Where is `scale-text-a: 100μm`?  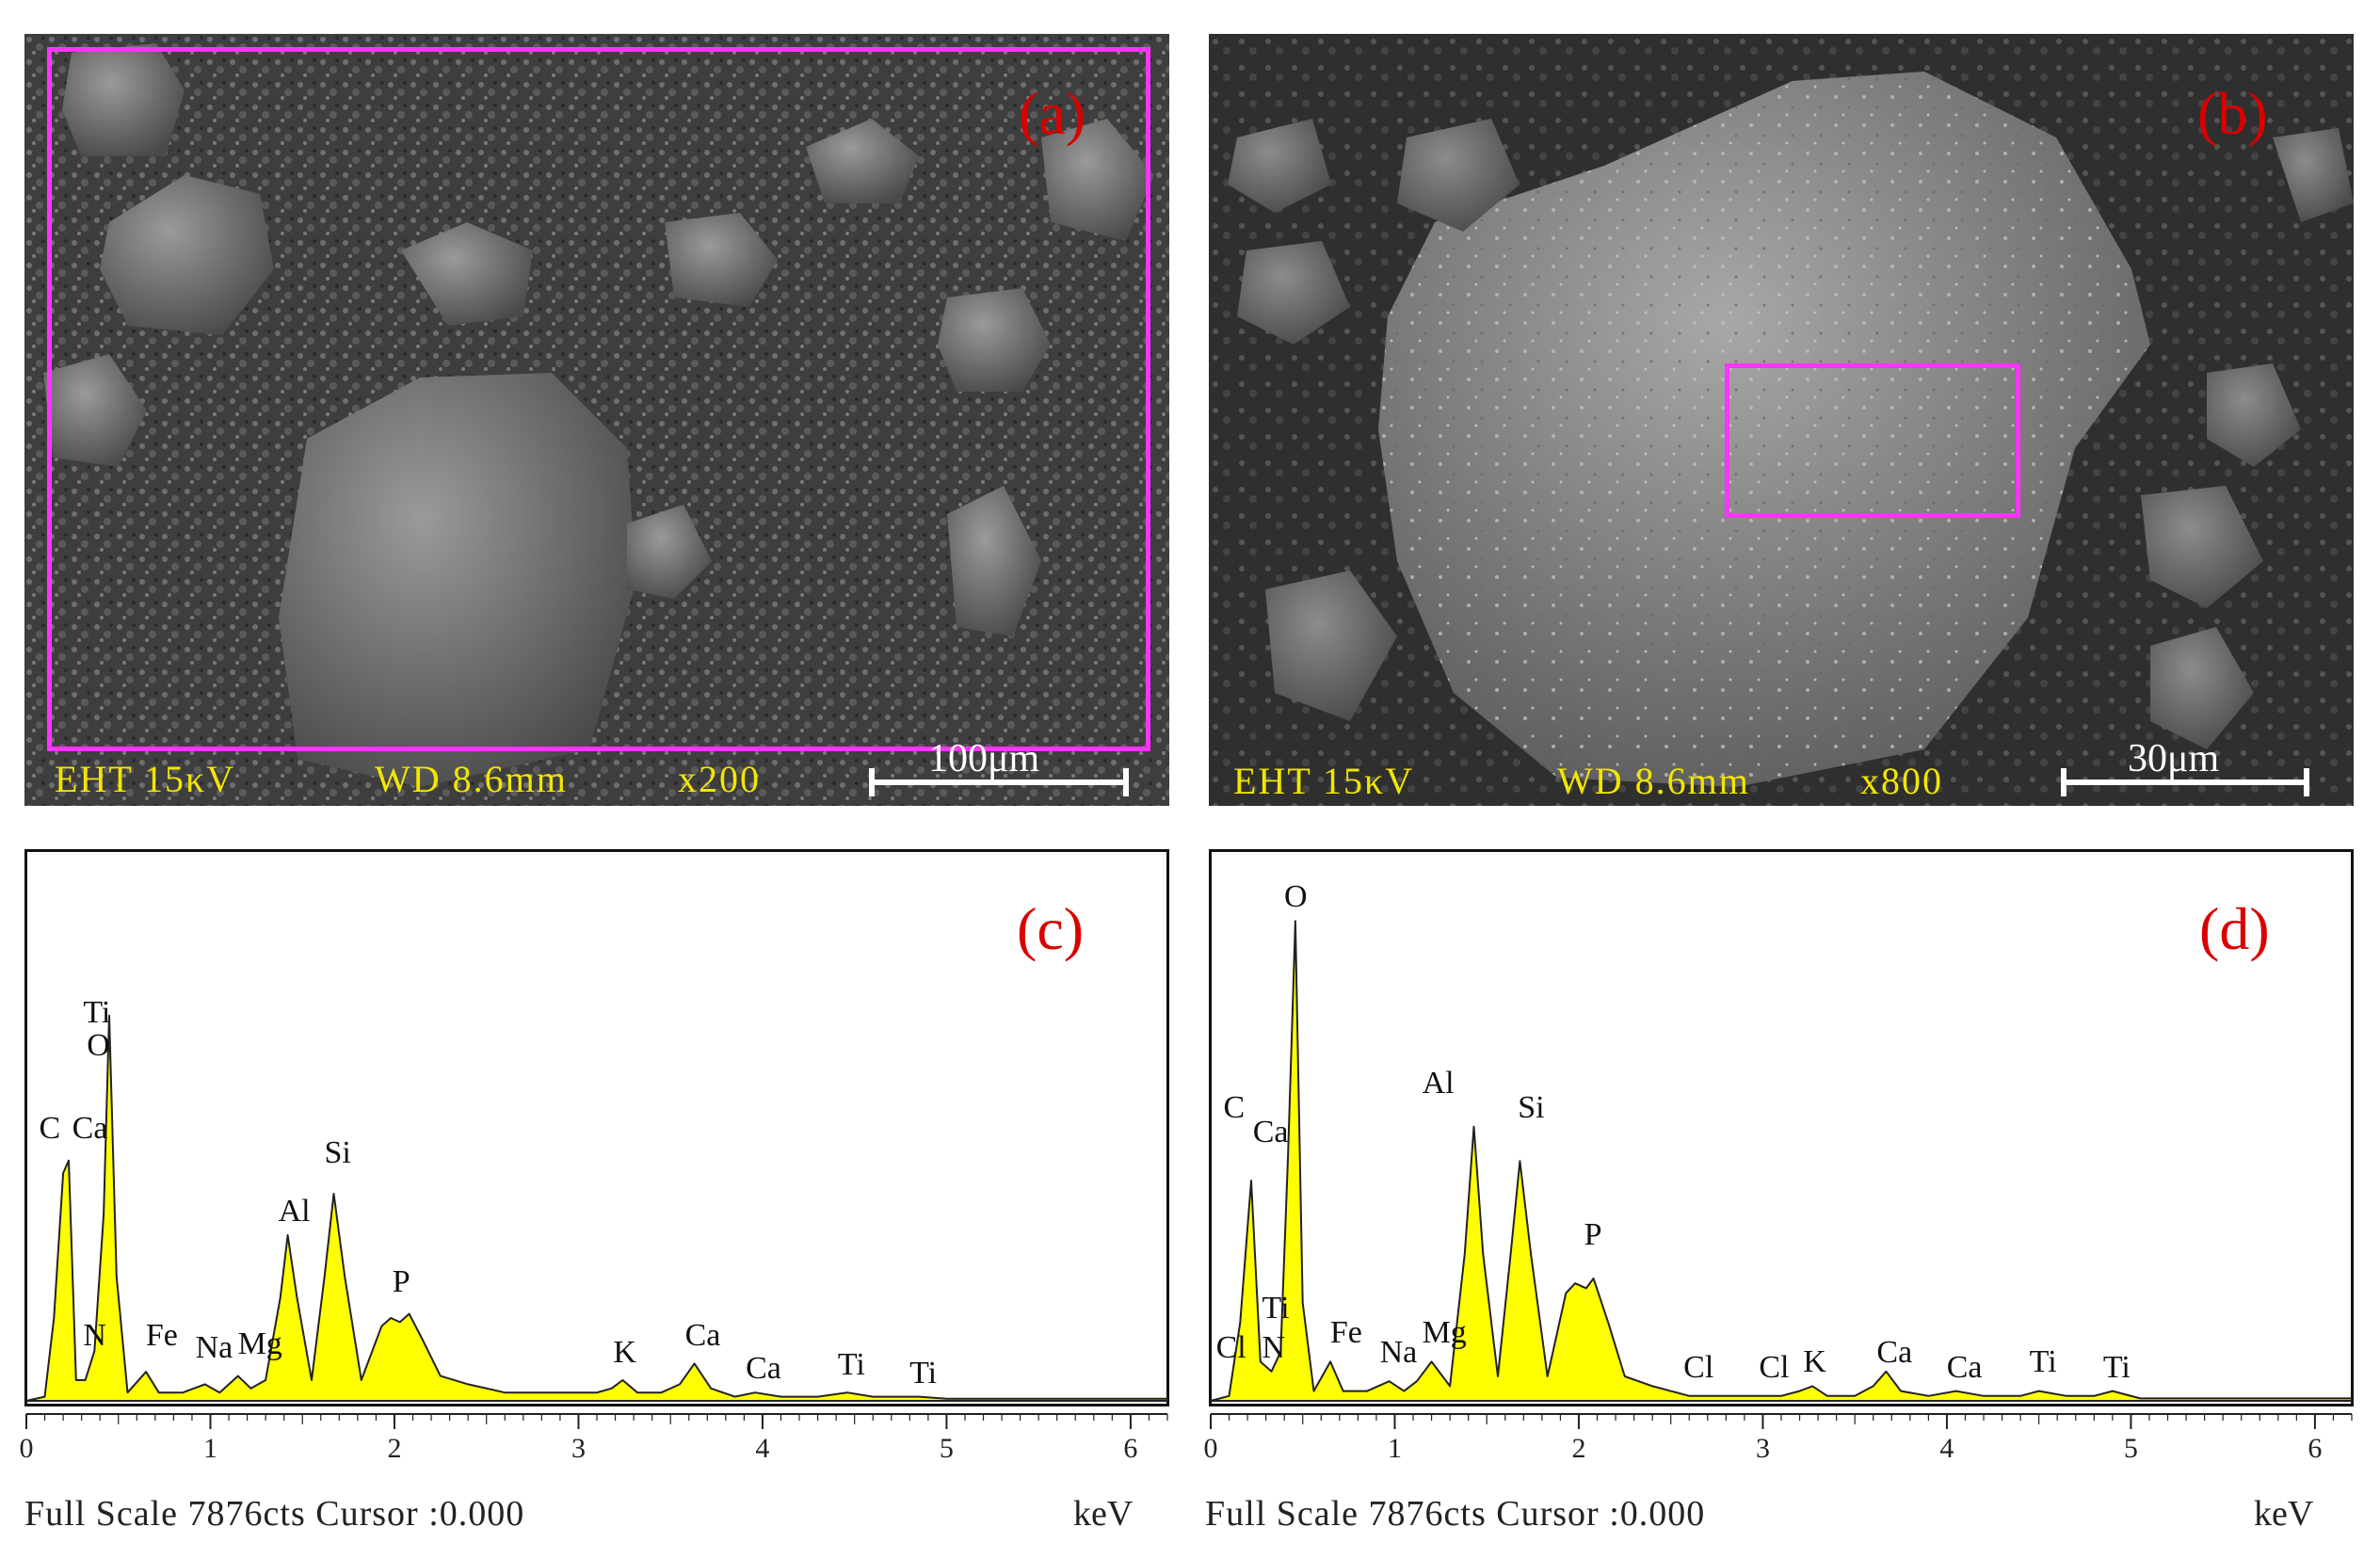 scale-text-a: 100μm is located at coordinates (984, 758).